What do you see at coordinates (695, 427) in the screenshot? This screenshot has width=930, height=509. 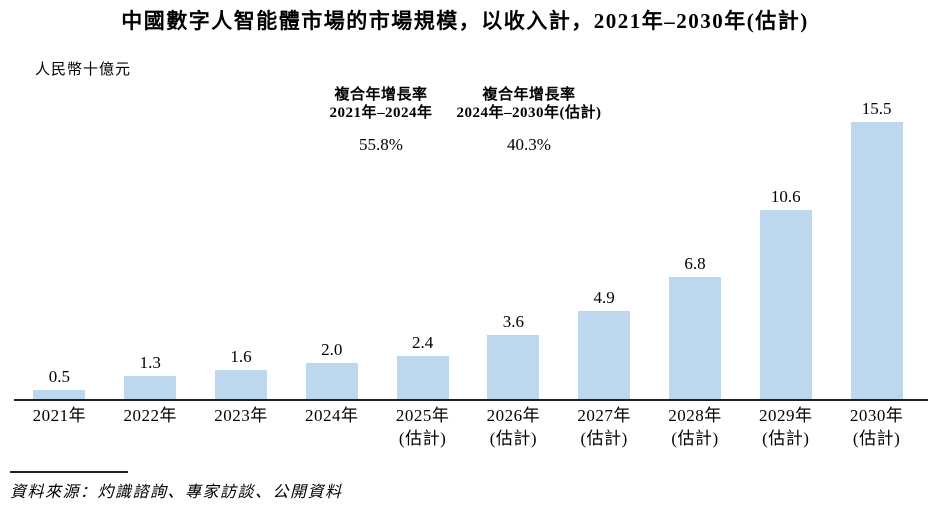 I see `x-tick-label: 2028年 (估計)` at bounding box center [695, 427].